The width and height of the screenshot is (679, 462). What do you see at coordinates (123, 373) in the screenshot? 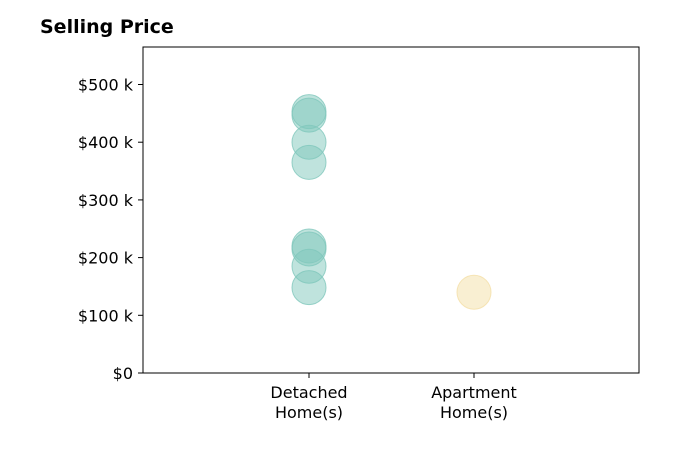
I see `y-tick-label: $0` at bounding box center [123, 373].